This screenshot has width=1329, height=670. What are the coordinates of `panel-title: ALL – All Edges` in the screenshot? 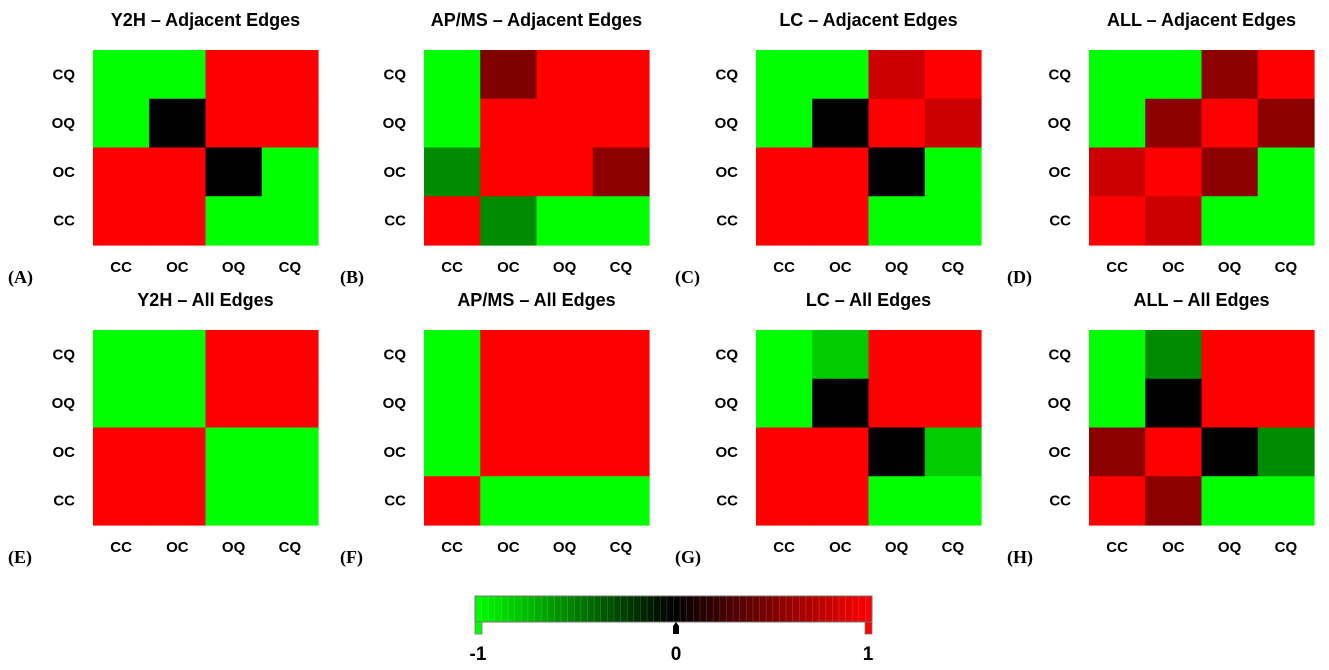 It's located at (1201, 300).